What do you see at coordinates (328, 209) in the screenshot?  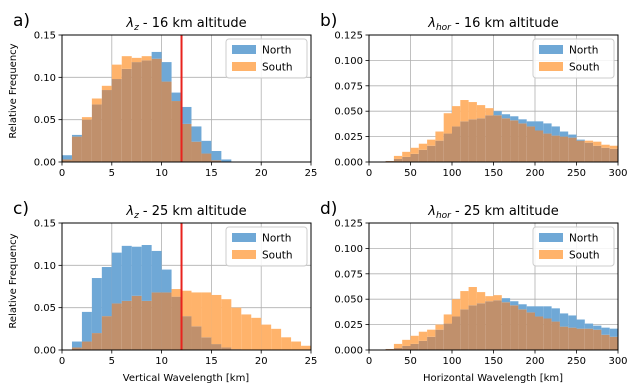 I see `panel-letter: d)` at bounding box center [328, 209].